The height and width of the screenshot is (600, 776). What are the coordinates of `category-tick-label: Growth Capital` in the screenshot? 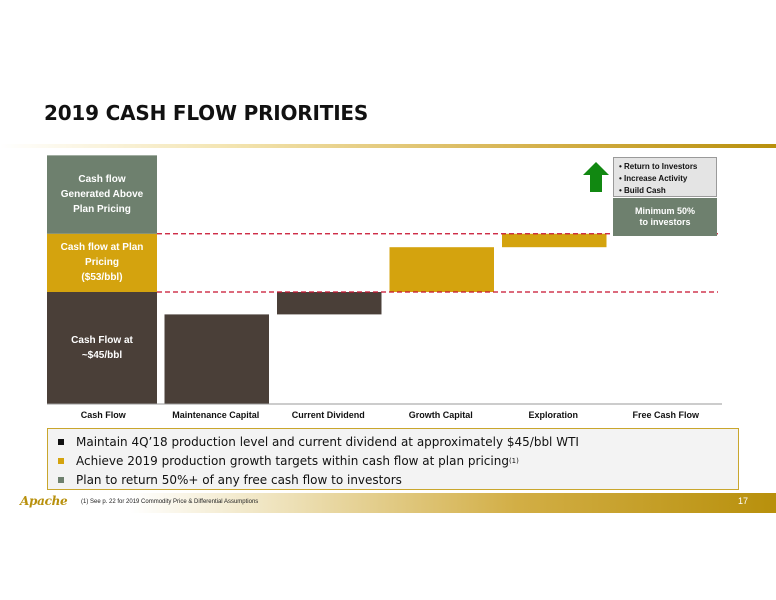 It's located at (441, 415).